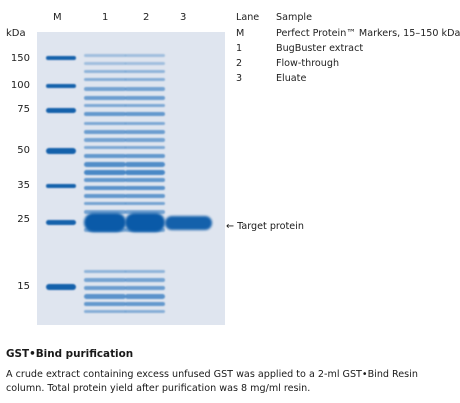 This screenshot has width=460, height=403. What do you see at coordinates (70, 354) in the screenshot?
I see `caption-title: GST•Bind purification` at bounding box center [70, 354].